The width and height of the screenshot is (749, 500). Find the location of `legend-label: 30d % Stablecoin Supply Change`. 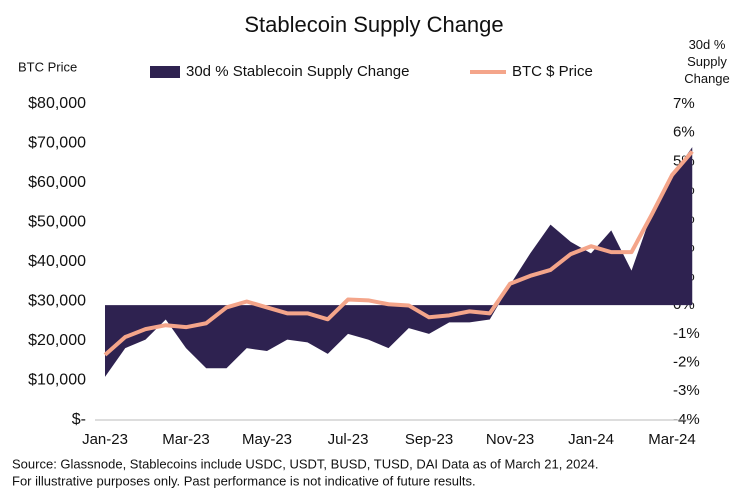

legend-label: 30d % Stablecoin Supply Change is located at coordinates (298, 71).